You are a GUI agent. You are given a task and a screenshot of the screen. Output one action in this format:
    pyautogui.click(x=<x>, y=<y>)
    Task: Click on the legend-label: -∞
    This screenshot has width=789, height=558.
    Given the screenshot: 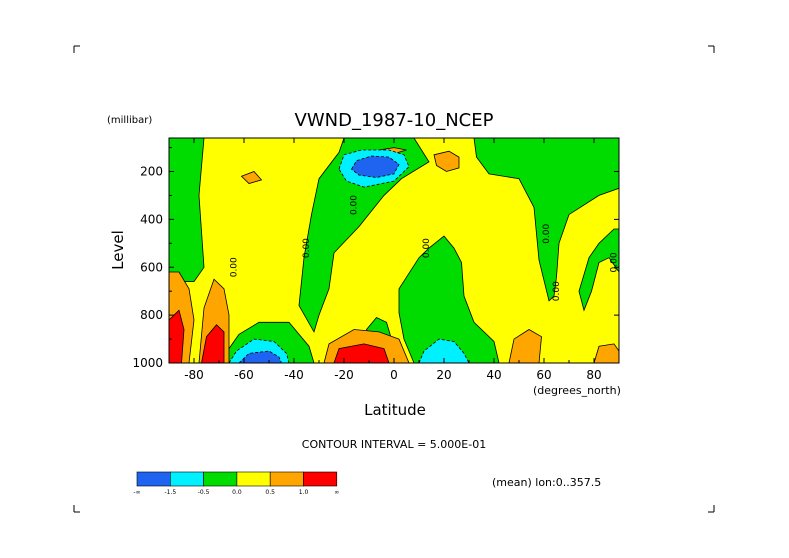 What is the action you would take?
    pyautogui.click(x=136, y=492)
    